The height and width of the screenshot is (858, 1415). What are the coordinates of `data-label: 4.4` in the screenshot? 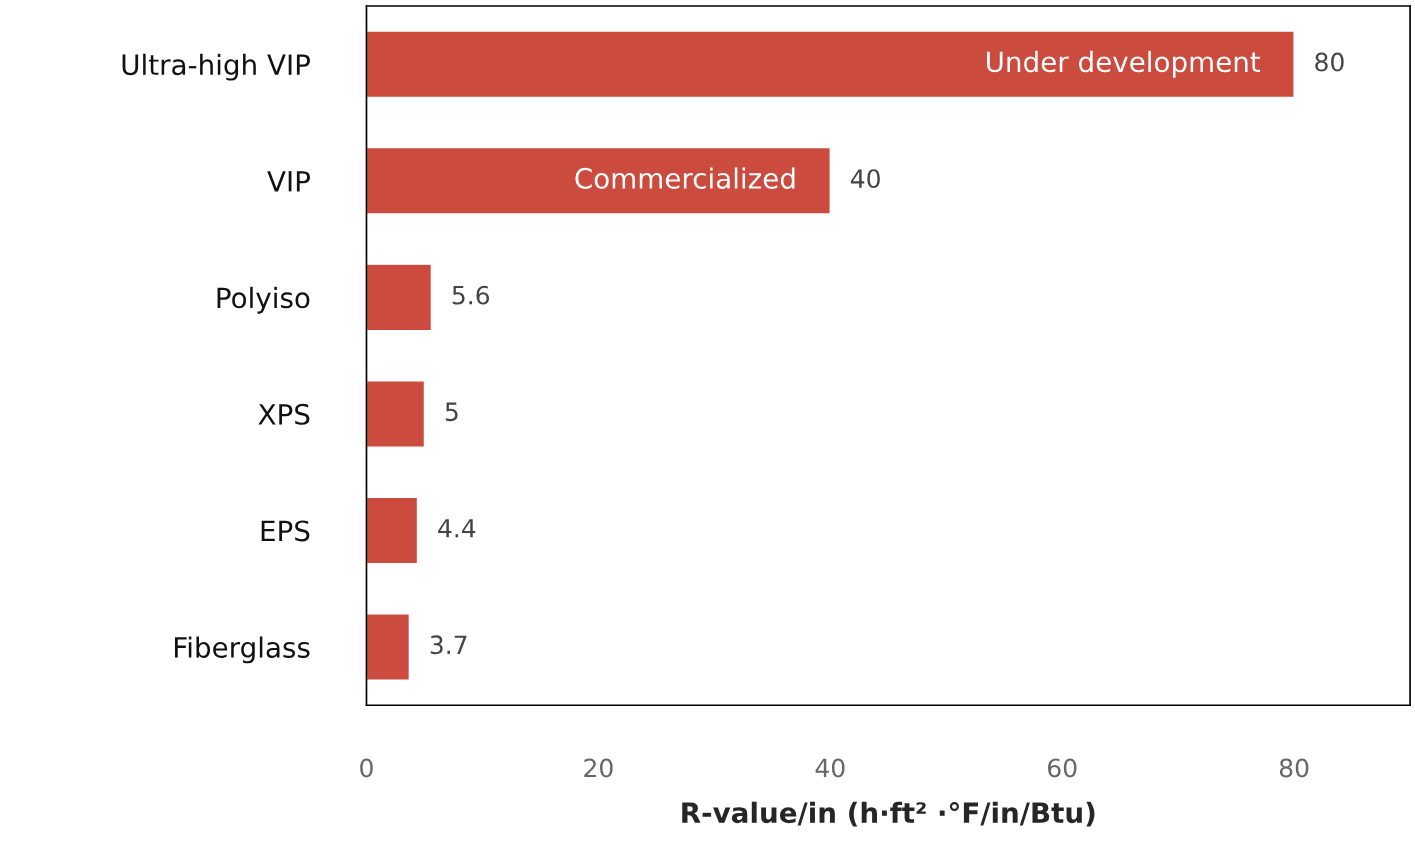 It's located at (457, 528).